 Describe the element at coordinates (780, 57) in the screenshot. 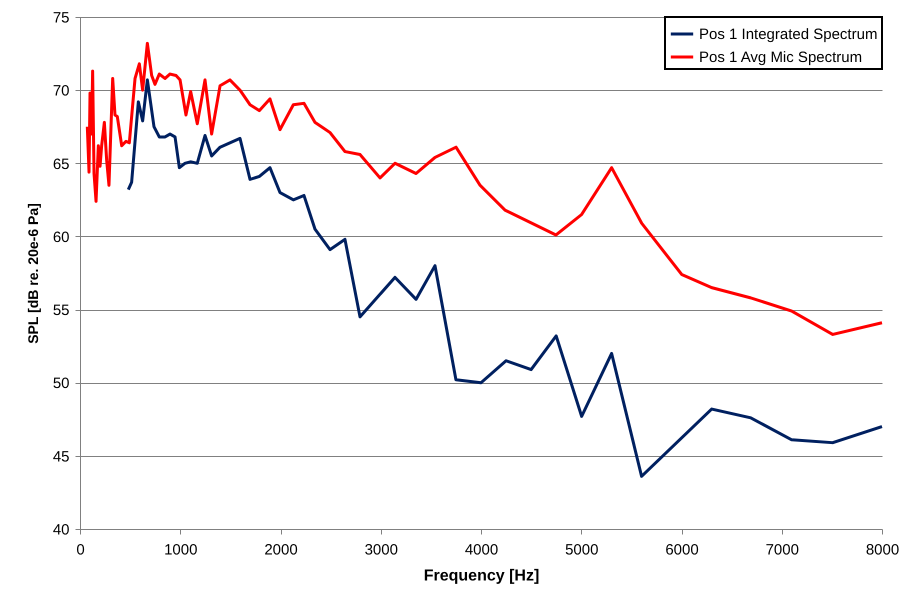

I see `legend-label: Pos 1 Avg Mic Spectrum` at that location.